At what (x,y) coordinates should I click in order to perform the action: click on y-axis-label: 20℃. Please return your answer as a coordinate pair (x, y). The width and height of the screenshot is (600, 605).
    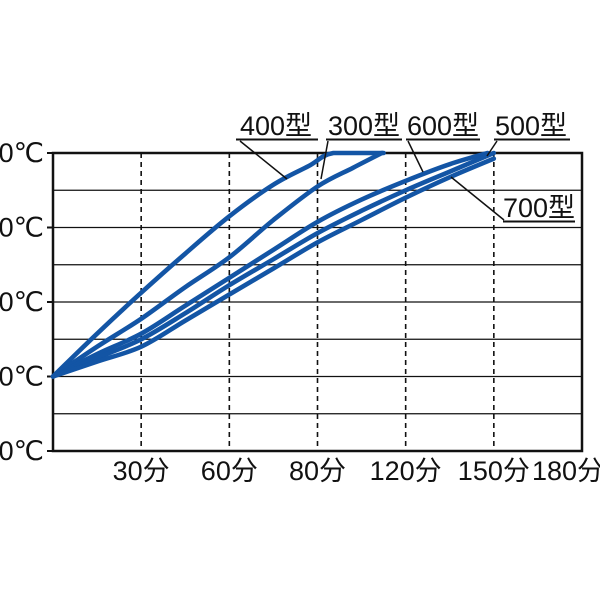
    Looking at the image, I should click on (22, 377).